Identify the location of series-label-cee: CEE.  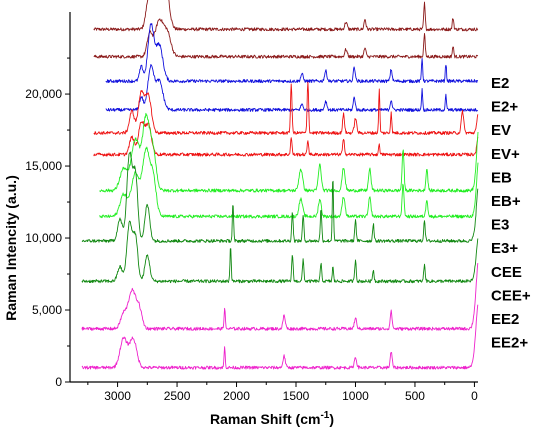
(506, 272).